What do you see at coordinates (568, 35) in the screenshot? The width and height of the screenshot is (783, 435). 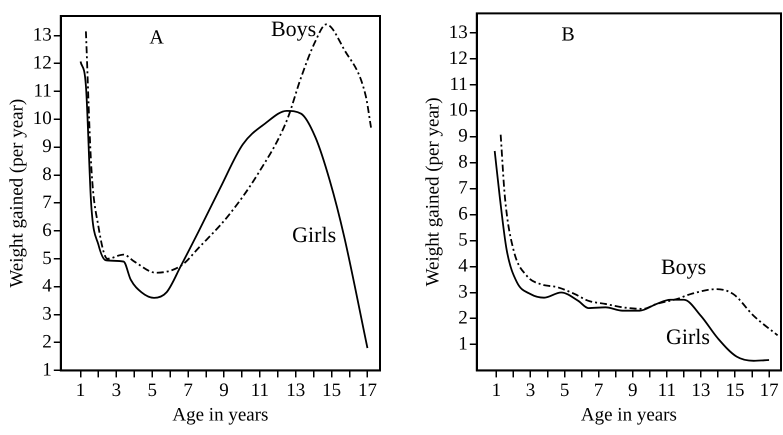 I see `text: B` at bounding box center [568, 35].